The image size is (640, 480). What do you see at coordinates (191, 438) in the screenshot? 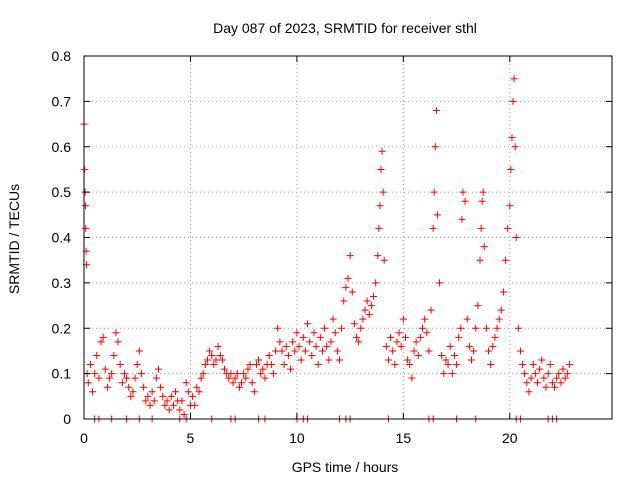
I see `x-tick-label: 5` at bounding box center [191, 438].